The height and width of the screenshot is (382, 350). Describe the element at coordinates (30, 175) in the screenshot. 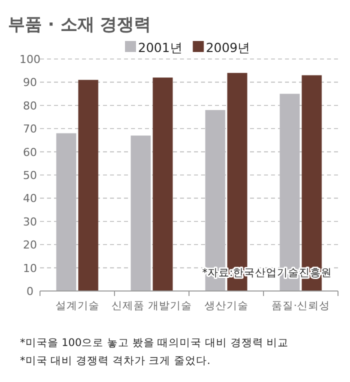

I see `y-tick-label: 50` at that location.